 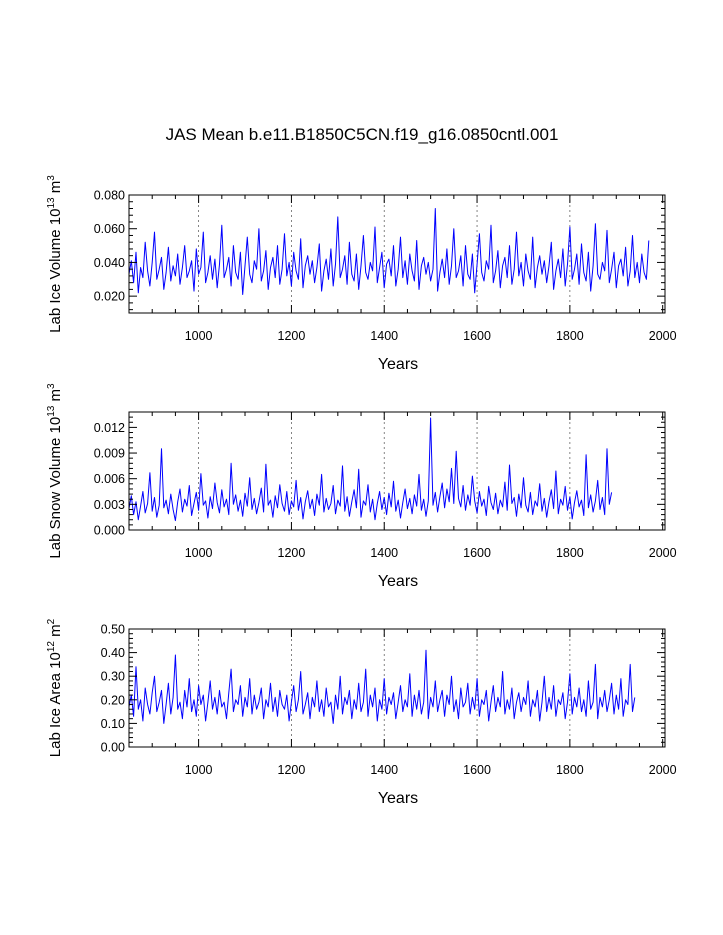 I want to click on y-axis-label: Lab Ice Volume 1013 m3, so click(x=55, y=254).